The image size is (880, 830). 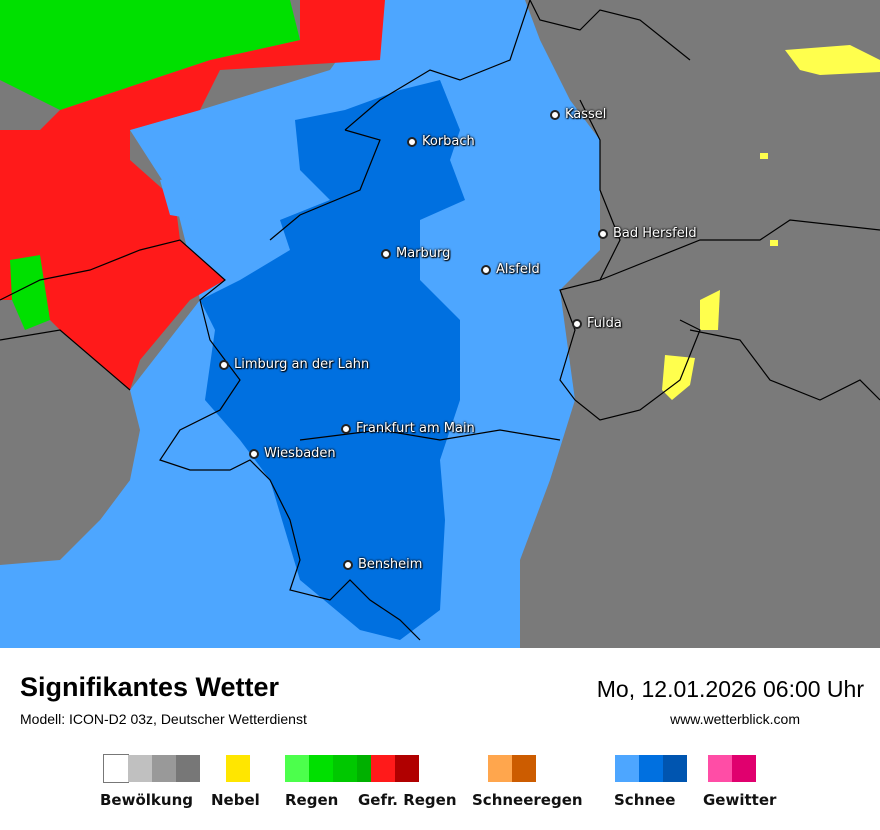 I want to click on city-wiesbaden: Wiesbaden, so click(x=292, y=453).